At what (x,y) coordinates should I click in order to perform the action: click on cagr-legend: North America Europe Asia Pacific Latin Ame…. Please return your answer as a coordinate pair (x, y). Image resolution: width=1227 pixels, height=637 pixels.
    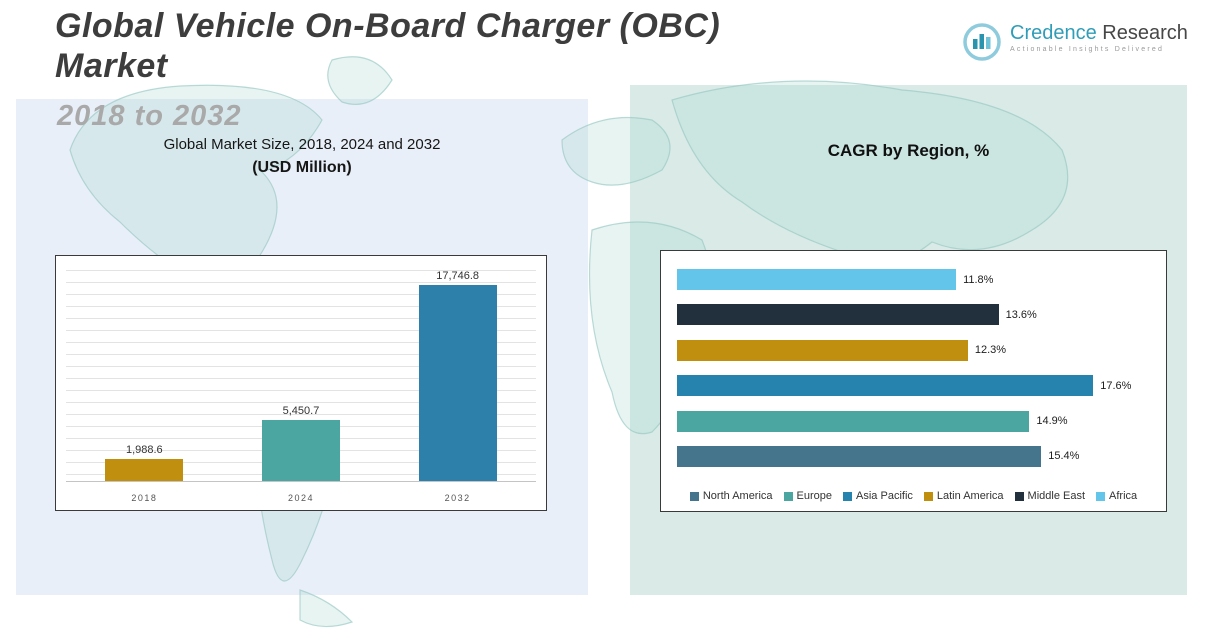
    Looking at the image, I should click on (913, 496).